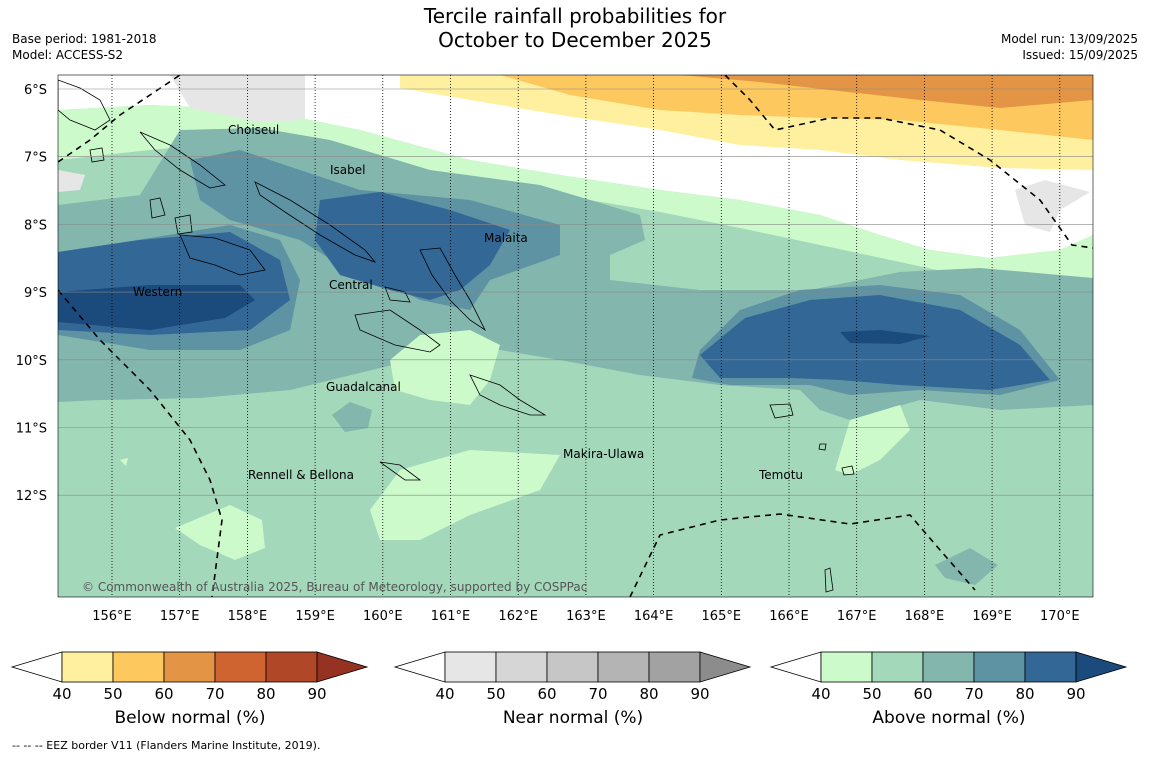  I want to click on utupua-island, so click(822, 447).